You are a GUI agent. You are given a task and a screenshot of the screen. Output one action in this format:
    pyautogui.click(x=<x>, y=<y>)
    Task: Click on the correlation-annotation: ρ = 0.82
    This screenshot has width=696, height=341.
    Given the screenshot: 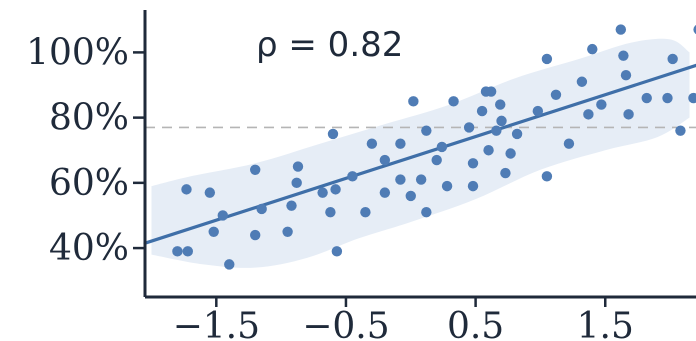 What is the action you would take?
    pyautogui.click(x=329, y=45)
    